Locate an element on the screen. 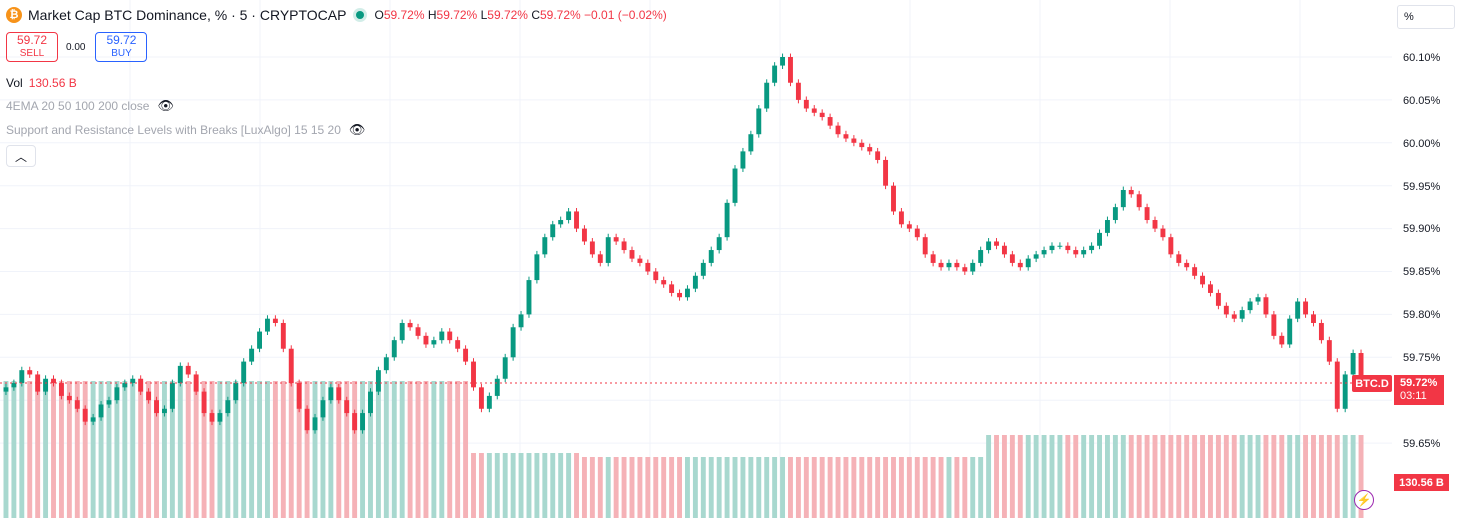 This screenshot has width=1461, height=518. percent-scale-button: % is located at coordinates (1426, 17).